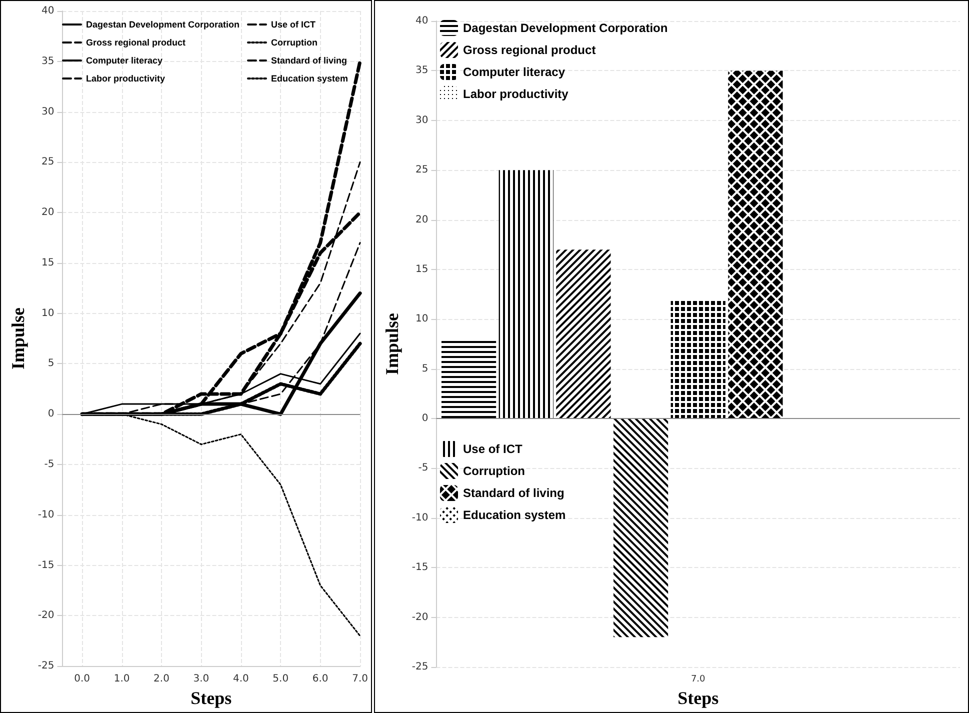 This screenshot has height=713, width=969. What do you see at coordinates (240, 679) in the screenshot?
I see `x-tick-label: 4.0` at bounding box center [240, 679].